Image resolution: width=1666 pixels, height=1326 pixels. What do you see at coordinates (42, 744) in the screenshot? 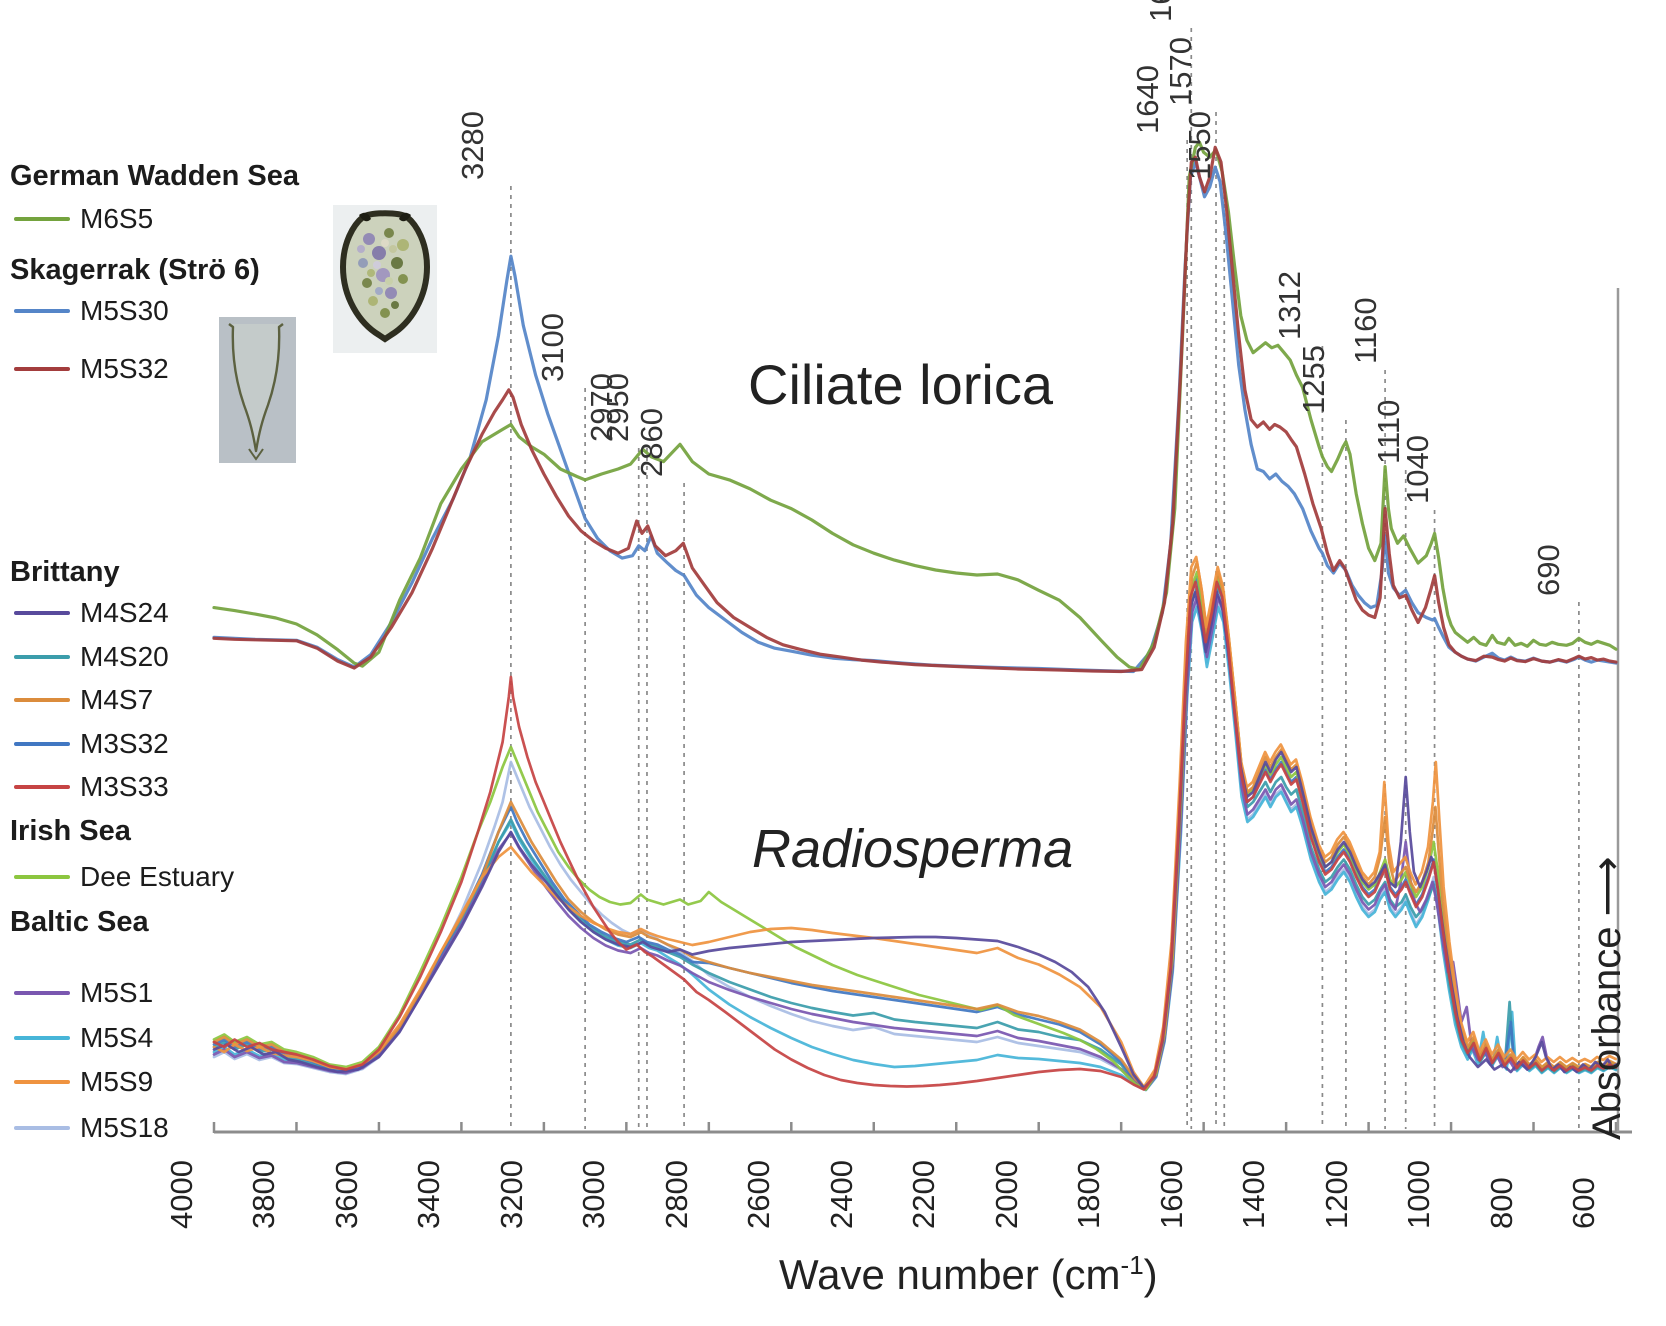
I see `legend-swatch-M3S32` at bounding box center [42, 744].